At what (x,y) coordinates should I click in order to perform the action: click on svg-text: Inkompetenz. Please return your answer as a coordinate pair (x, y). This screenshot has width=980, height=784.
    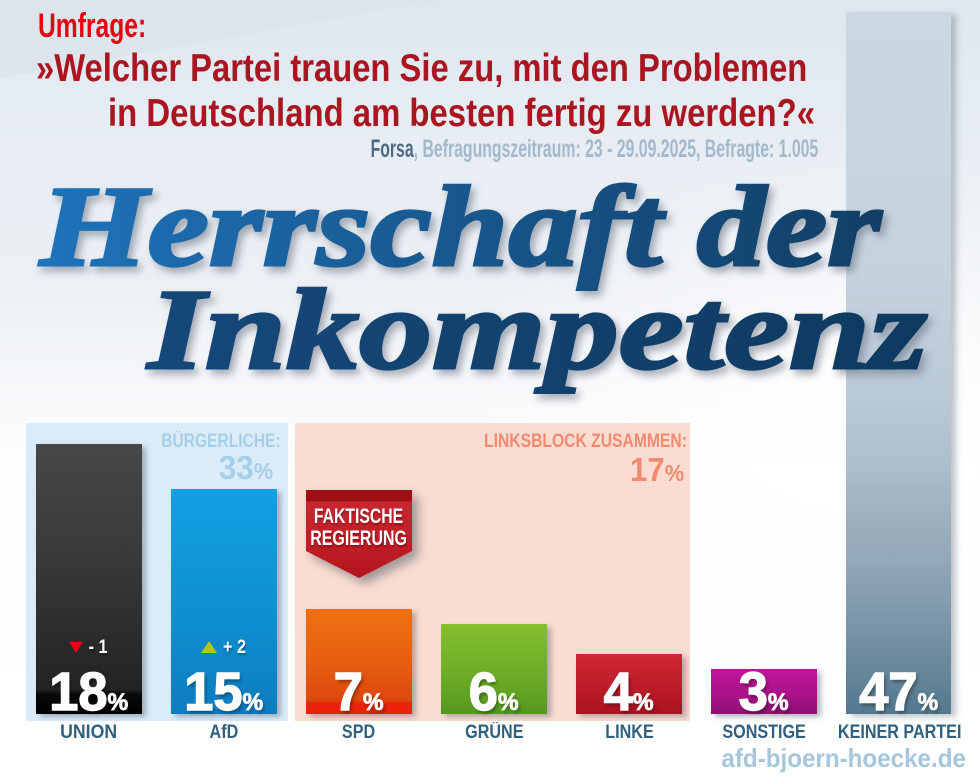
    Looking at the image, I should click on (536, 329).